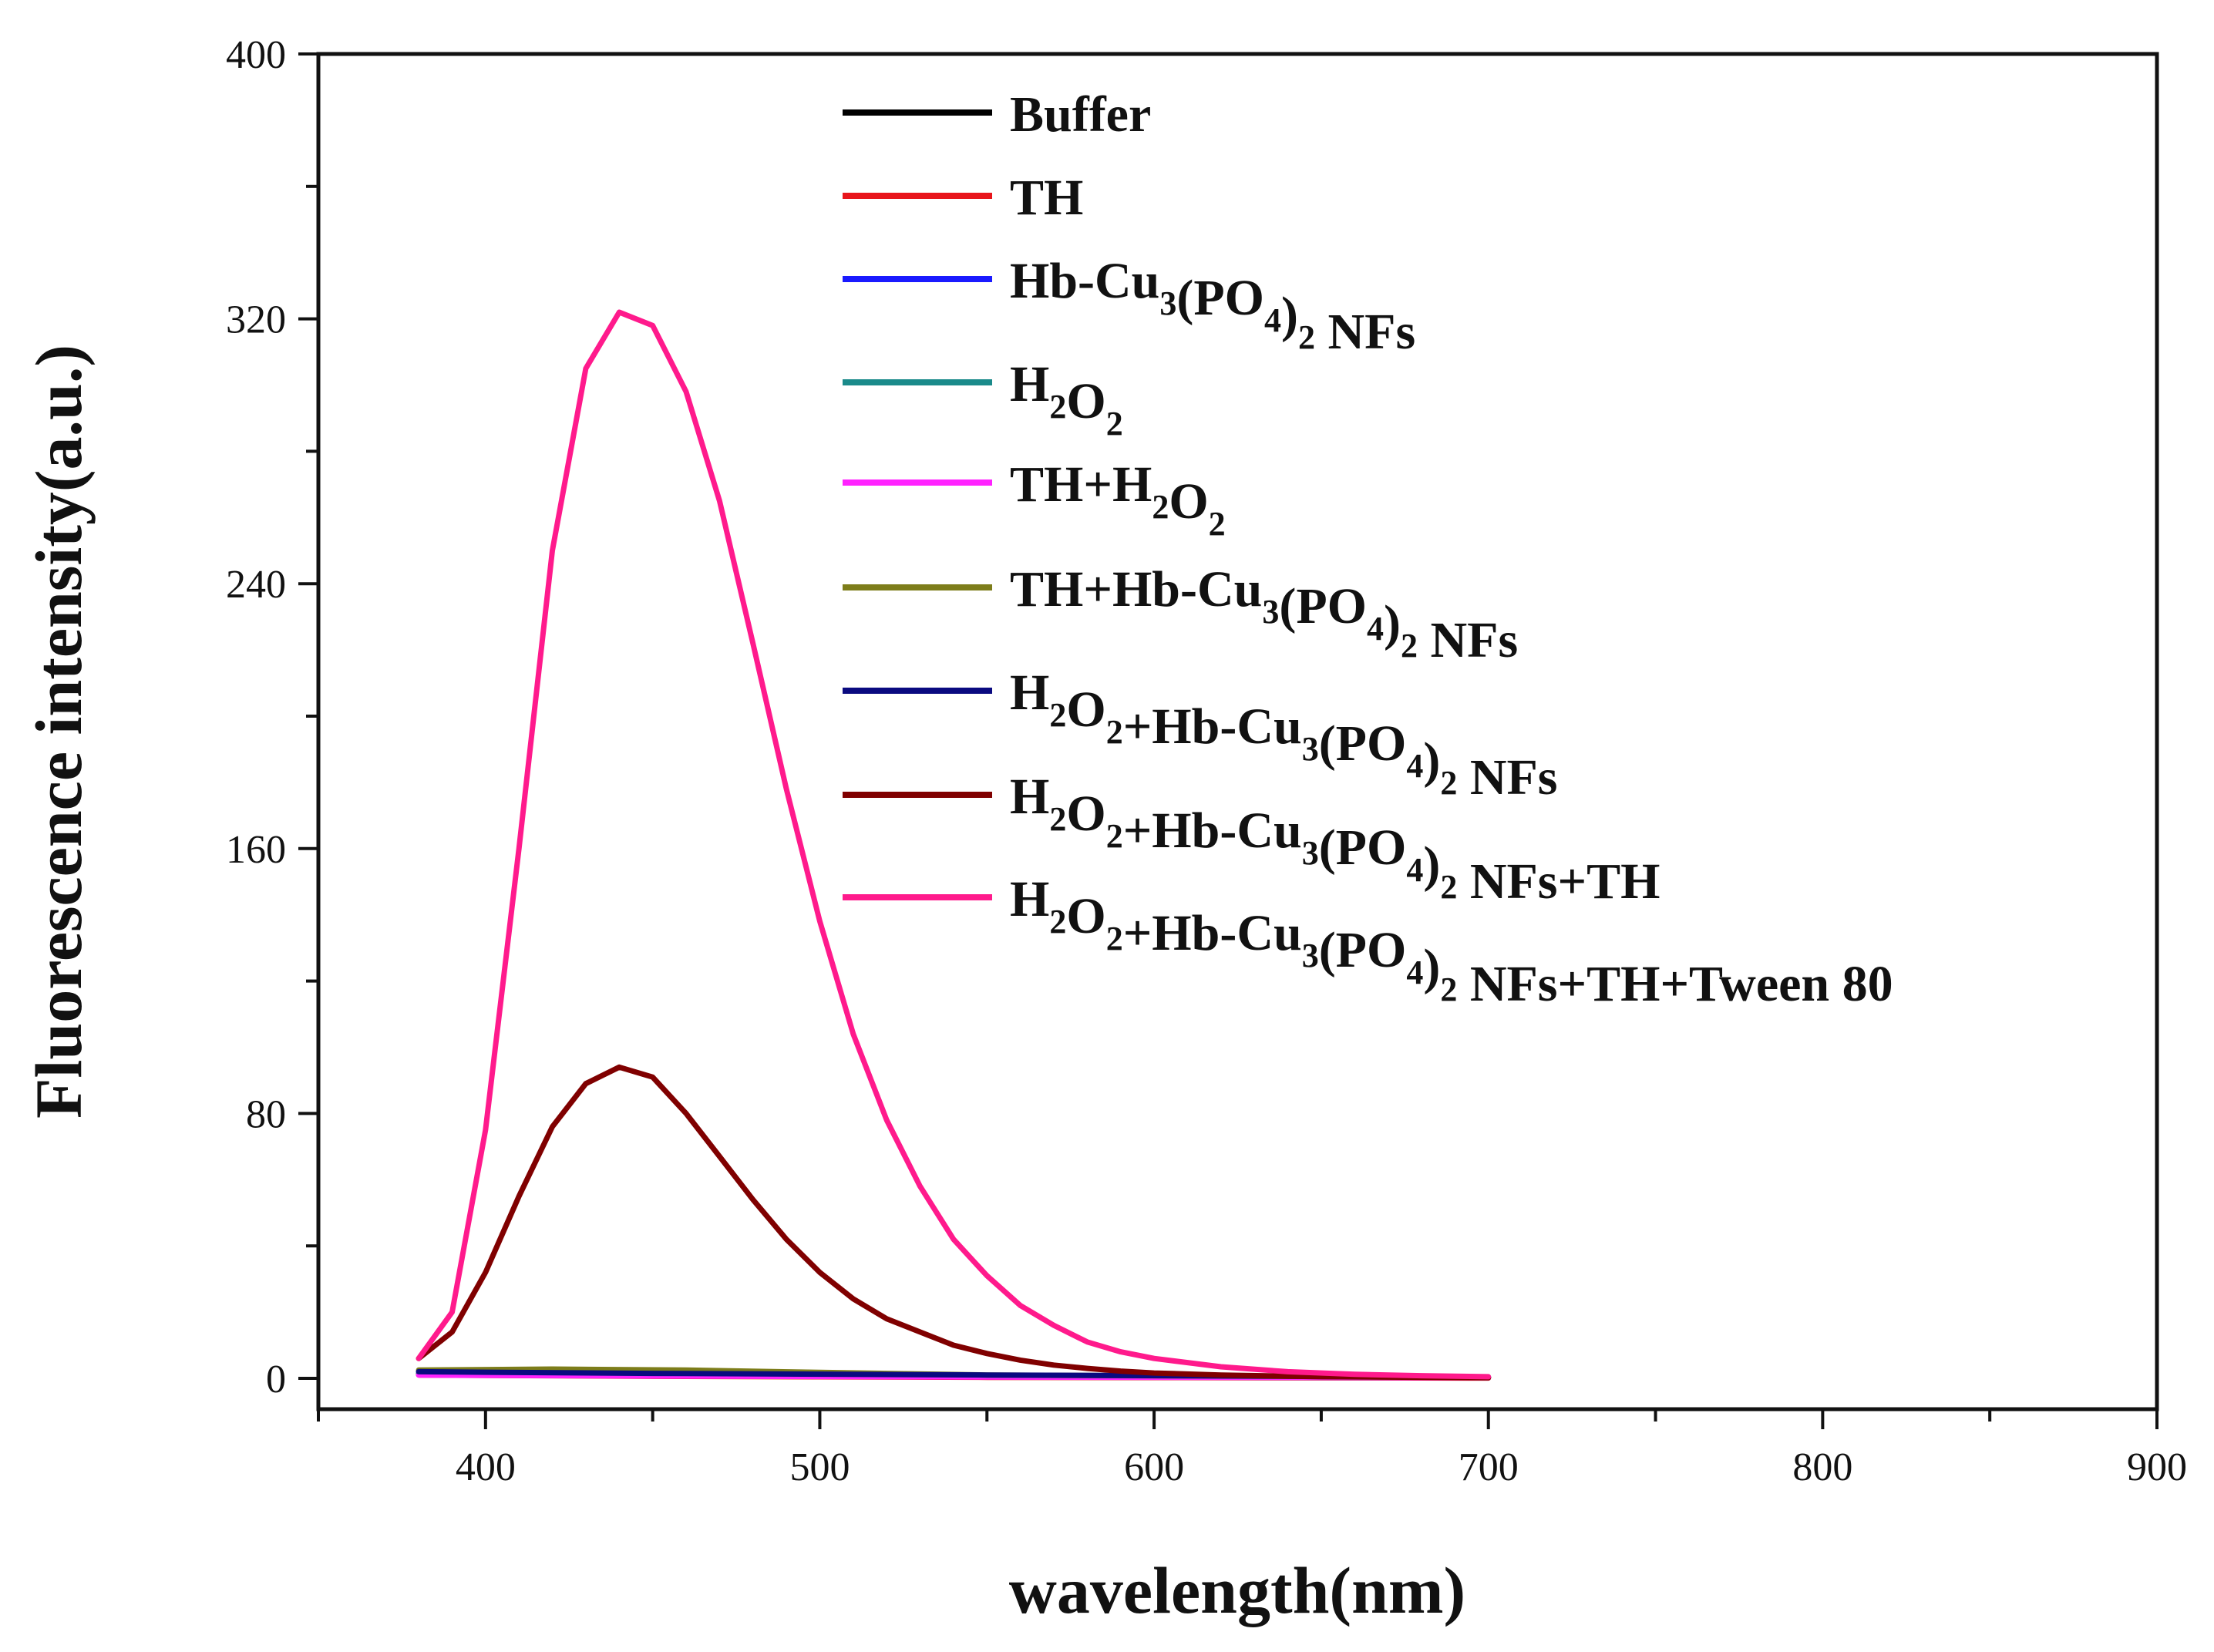  I want to click on legend-label-1: Buffer, so click(1080, 114).